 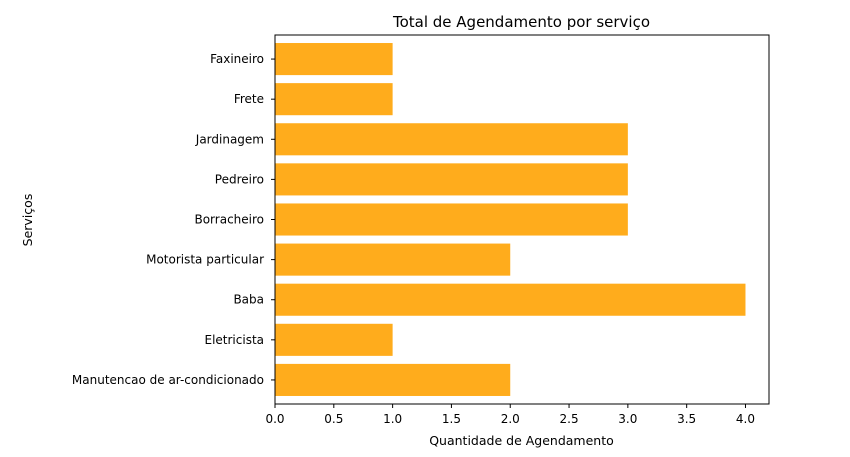 I want to click on x-tick-label: 1.0, so click(x=392, y=419).